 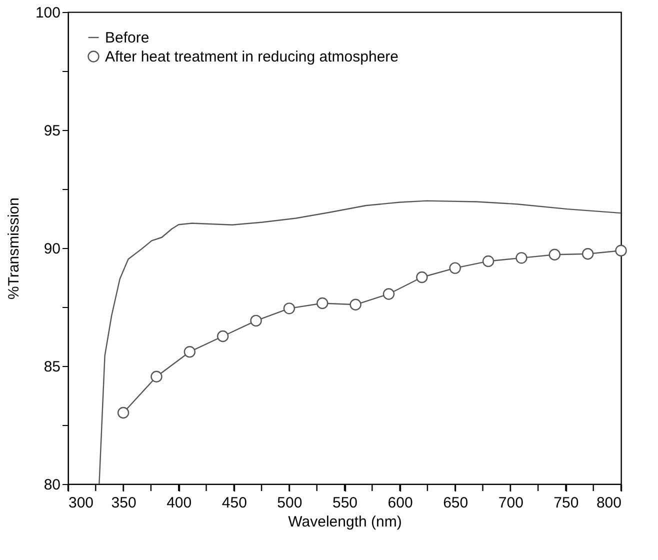 I want to click on x-tick-label: 400, so click(x=179, y=503).